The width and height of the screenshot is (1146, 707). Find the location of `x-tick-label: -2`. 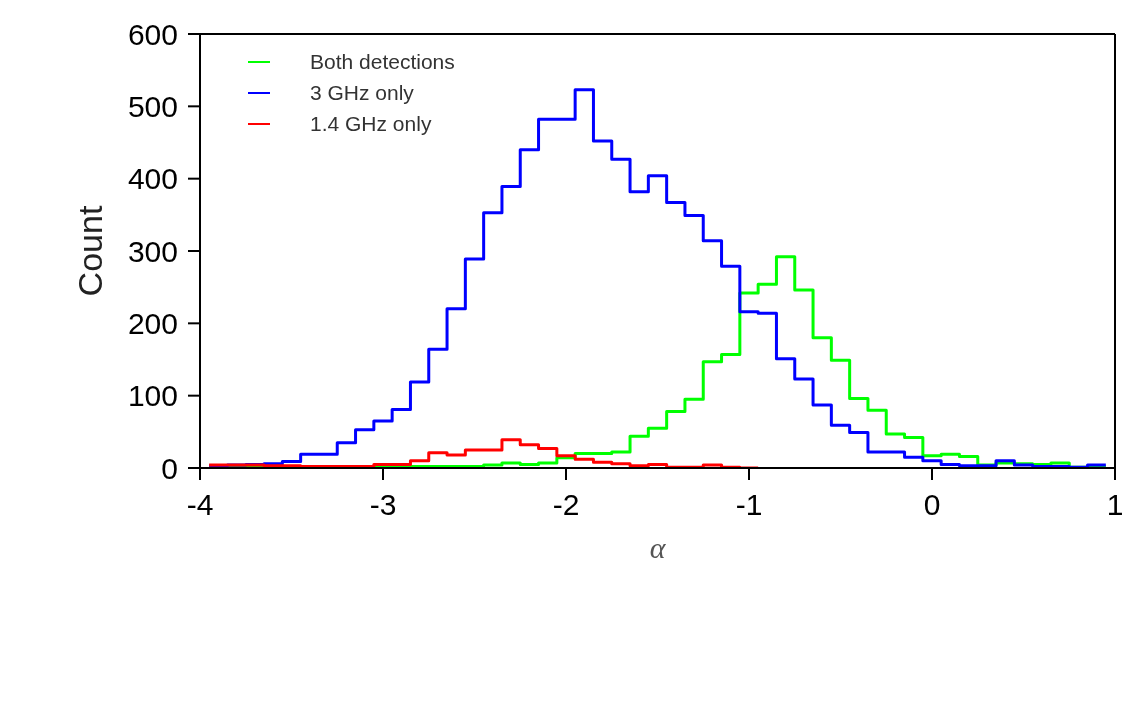

x-tick-label: -2 is located at coordinates (566, 505).